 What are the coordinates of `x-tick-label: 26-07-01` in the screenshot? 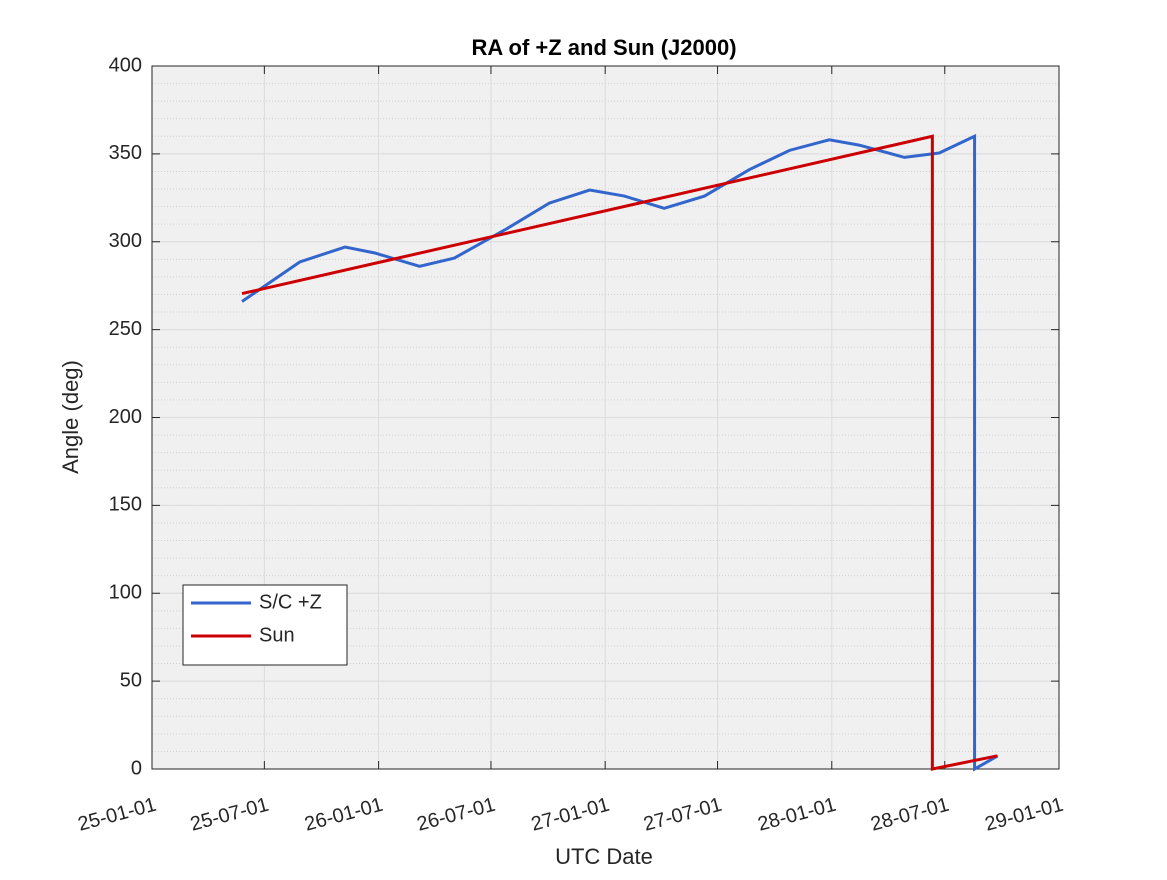 It's located at (456, 815).